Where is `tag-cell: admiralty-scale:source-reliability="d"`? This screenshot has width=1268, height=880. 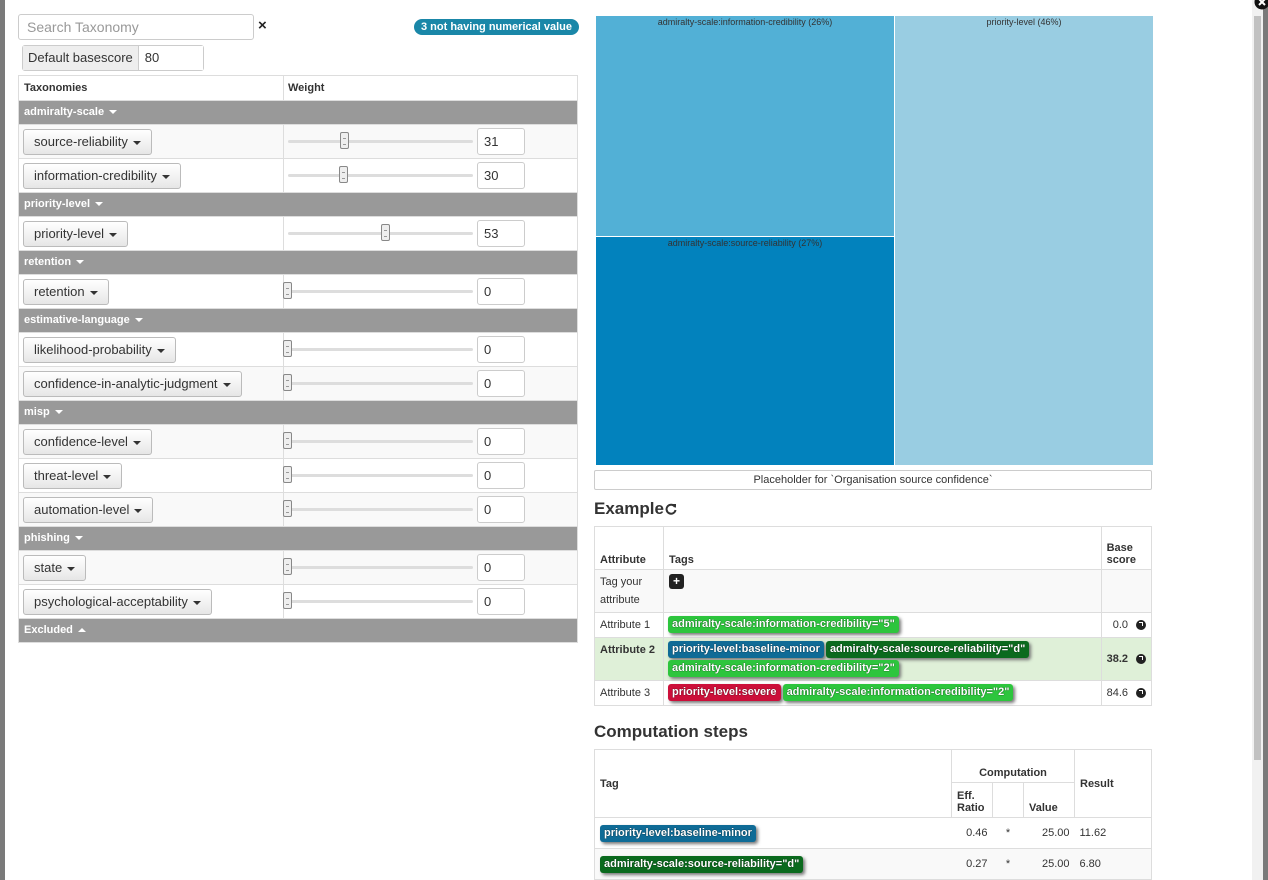
tag-cell: admiralty-scale:source-reliability="d" is located at coordinates (773, 864).